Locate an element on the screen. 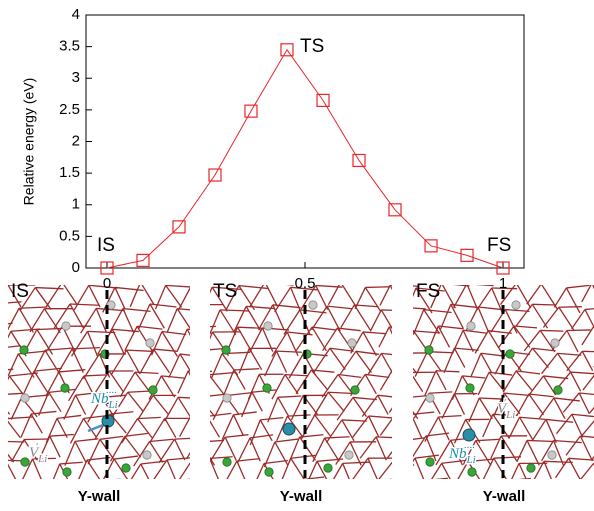  x-tick-label: 0 is located at coordinates (107, 283).